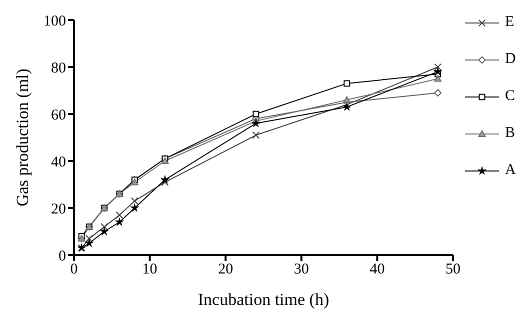 The height and width of the screenshot is (323, 531). I want to click on y-axis-title: Gas production (ml), so click(22, 137).